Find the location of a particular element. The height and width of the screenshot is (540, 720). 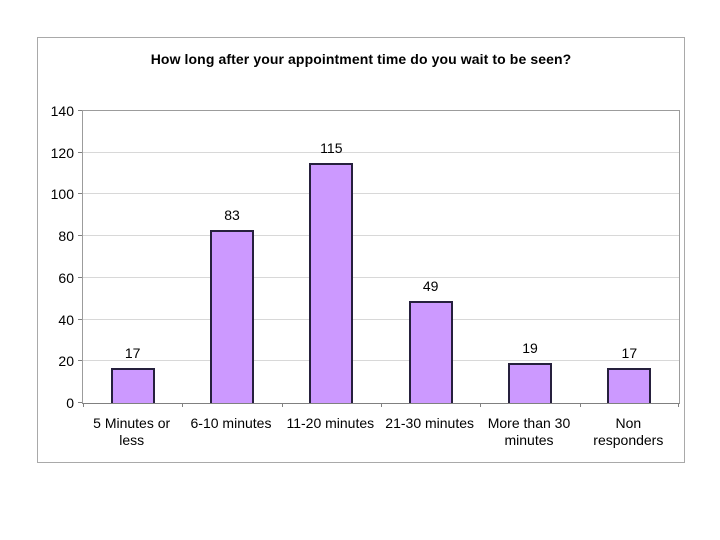

y-axis-tick-label: 40 is located at coordinates (66, 319).